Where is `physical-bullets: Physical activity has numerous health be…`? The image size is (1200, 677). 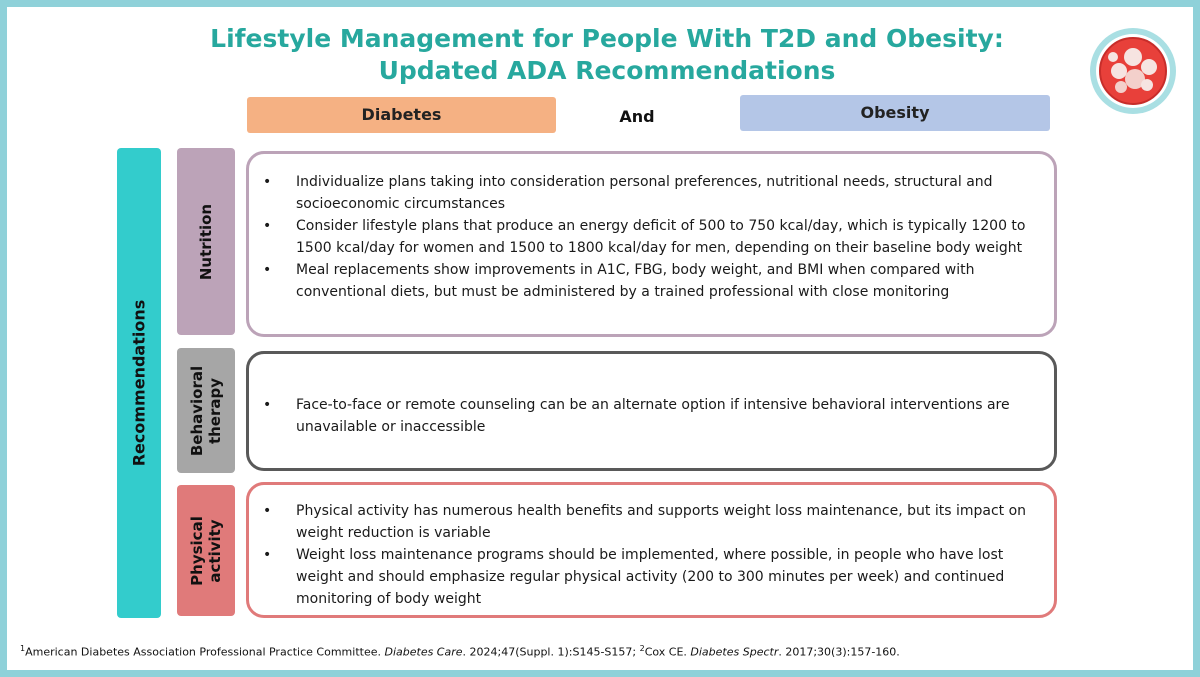
physical-bullets: Physical activity has numerous health be… is located at coordinates (650, 555).